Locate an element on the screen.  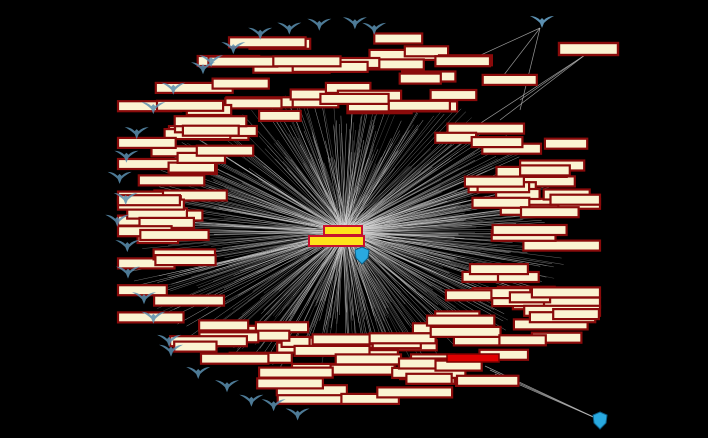
outlier-node is located at coordinates (588, 49).